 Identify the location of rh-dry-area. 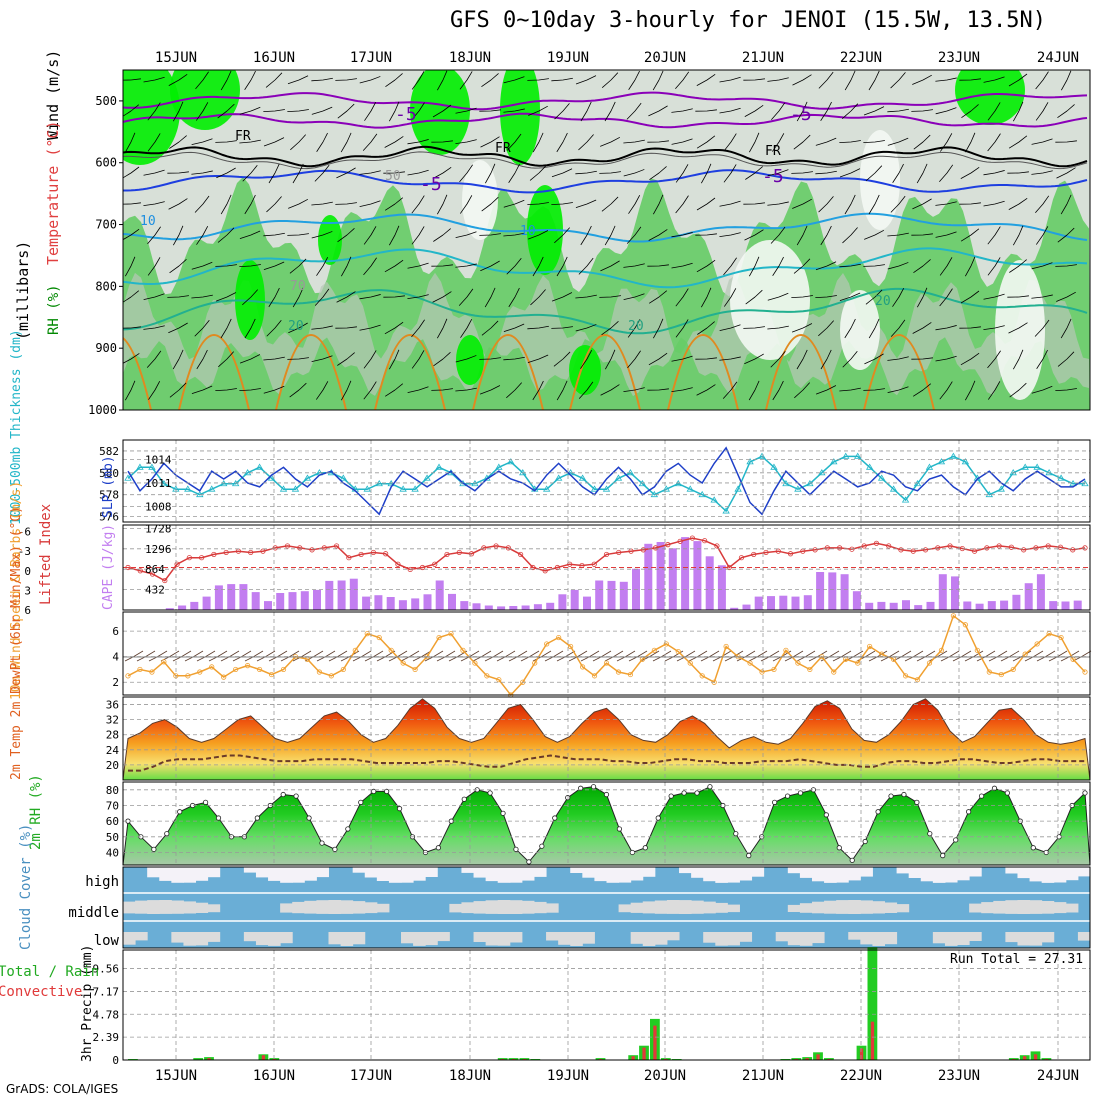
(860, 330).